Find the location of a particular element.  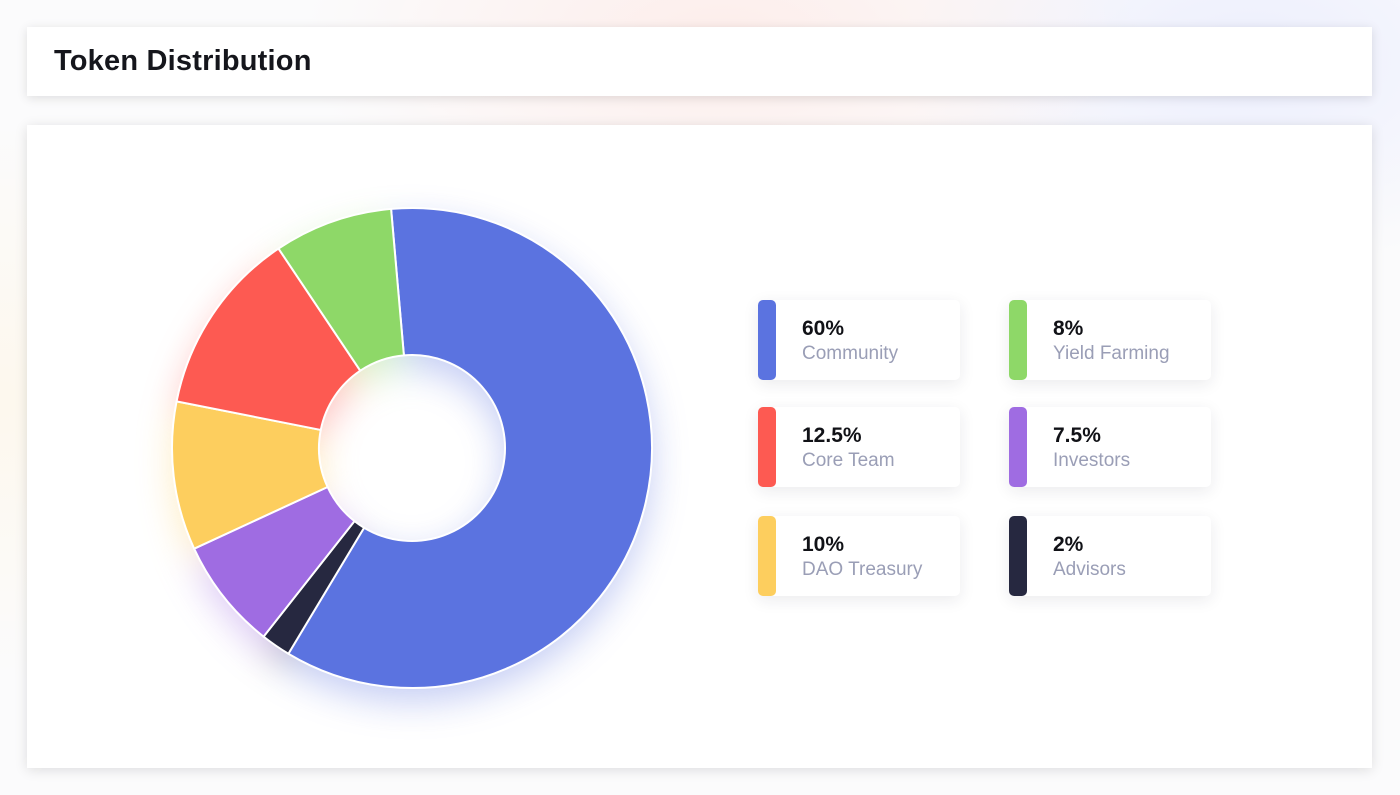

legend-value: 8% is located at coordinates (1068, 328).